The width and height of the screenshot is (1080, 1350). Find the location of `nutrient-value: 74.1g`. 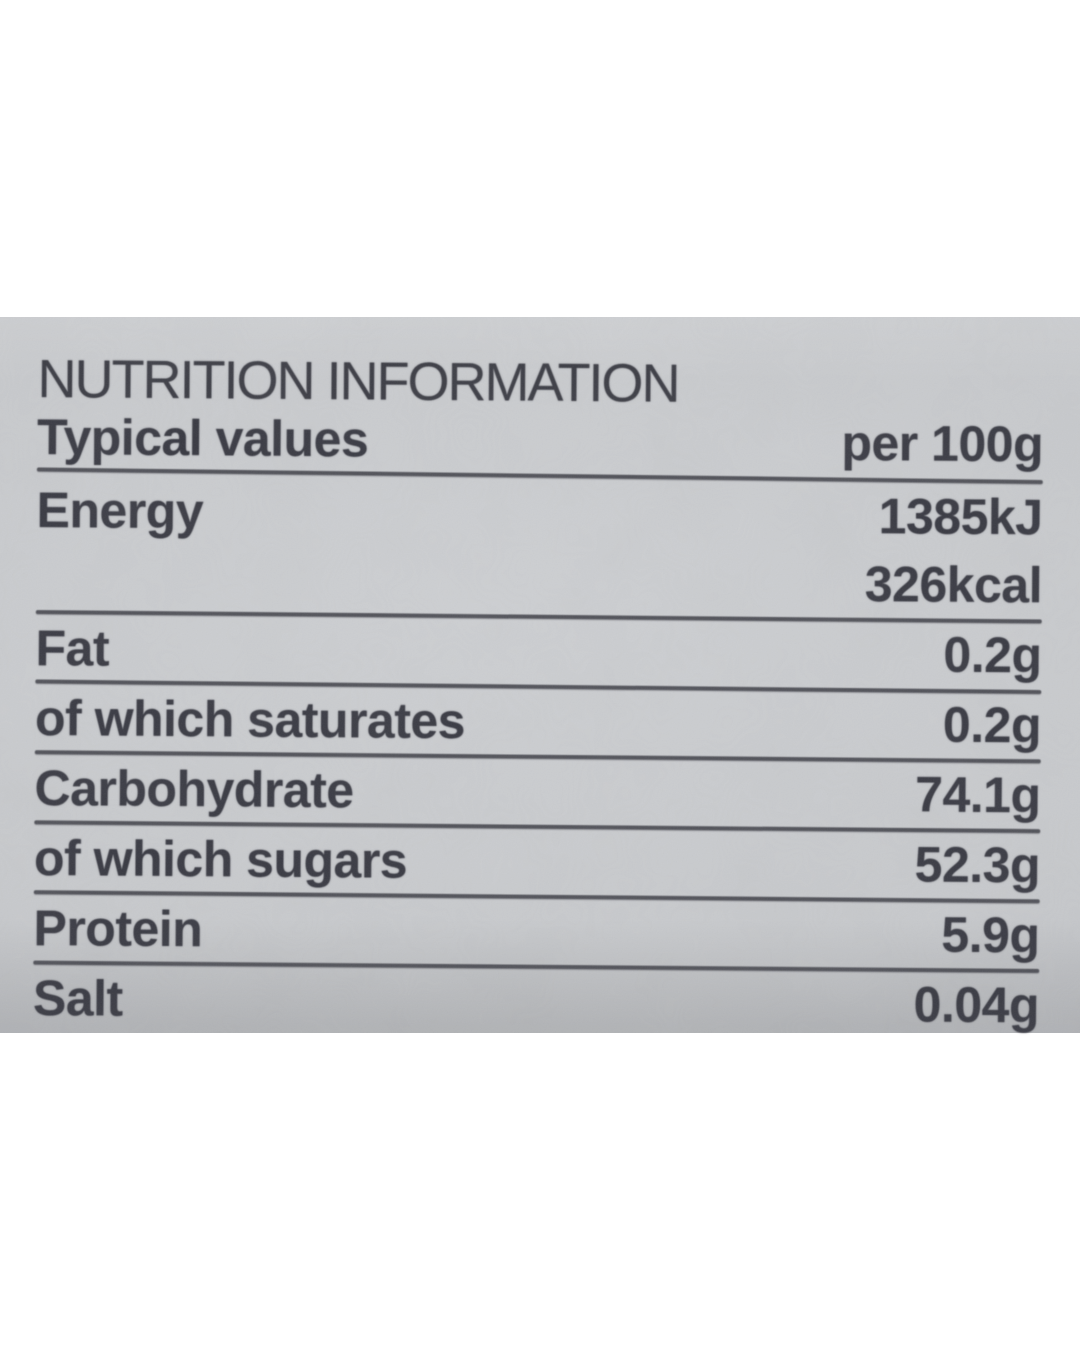

nutrient-value: 74.1g is located at coordinates (977, 795).